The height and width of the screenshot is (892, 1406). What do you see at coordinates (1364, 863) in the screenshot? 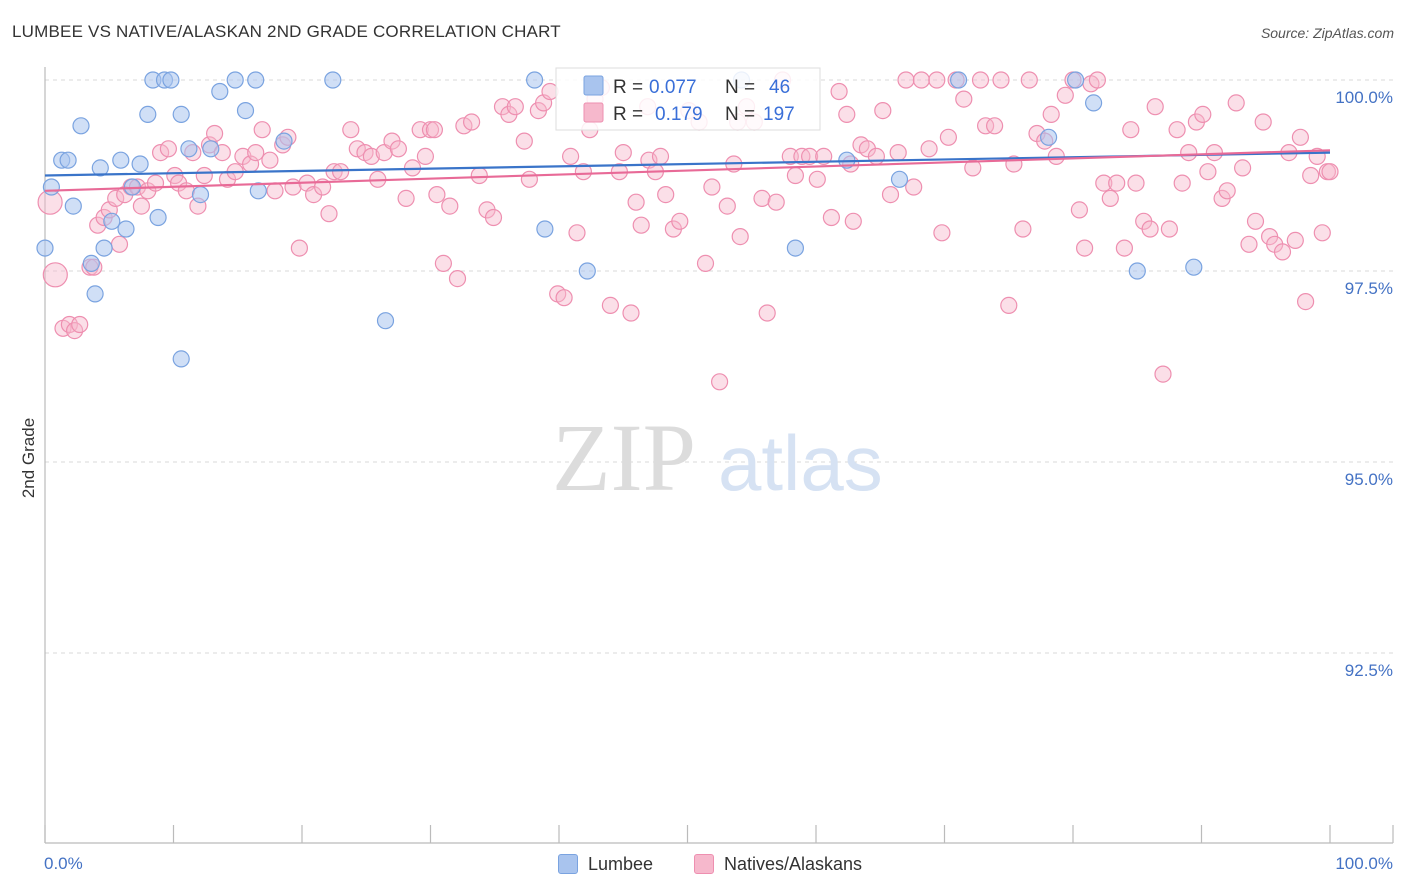
I see `x-tick-label: 100.0%` at bounding box center [1364, 863].